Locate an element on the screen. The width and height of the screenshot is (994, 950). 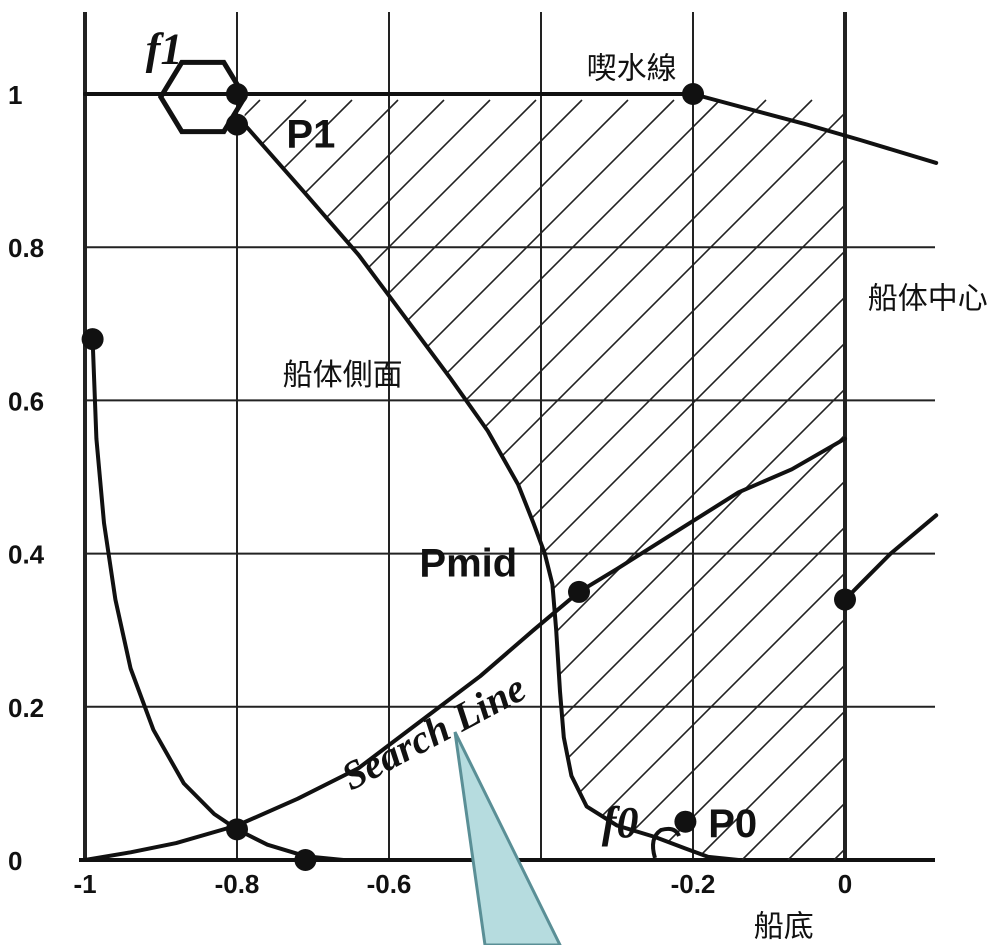
y-tick-label: 0.6 is located at coordinates (26, 401).